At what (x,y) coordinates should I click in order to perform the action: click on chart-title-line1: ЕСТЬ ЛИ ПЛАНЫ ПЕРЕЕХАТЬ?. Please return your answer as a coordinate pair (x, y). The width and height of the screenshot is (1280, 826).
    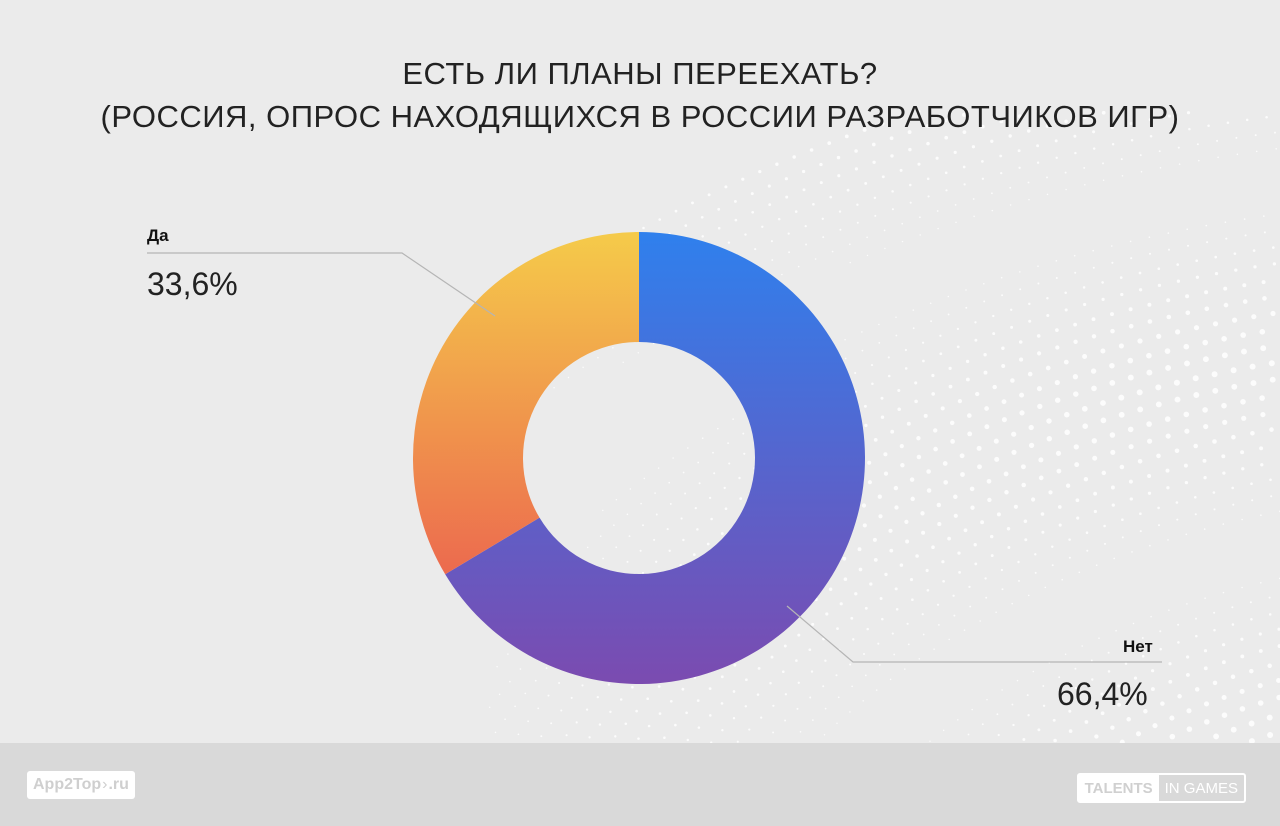
    Looking at the image, I should click on (640, 73).